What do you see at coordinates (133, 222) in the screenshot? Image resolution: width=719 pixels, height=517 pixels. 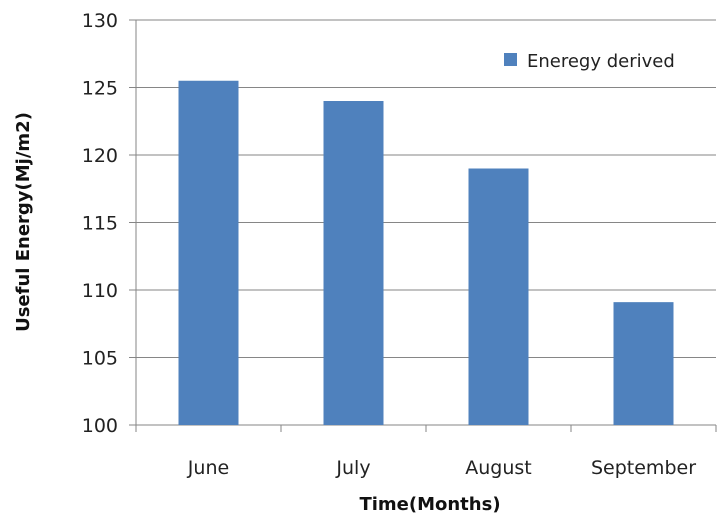 I see `y-axis` at bounding box center [133, 222].